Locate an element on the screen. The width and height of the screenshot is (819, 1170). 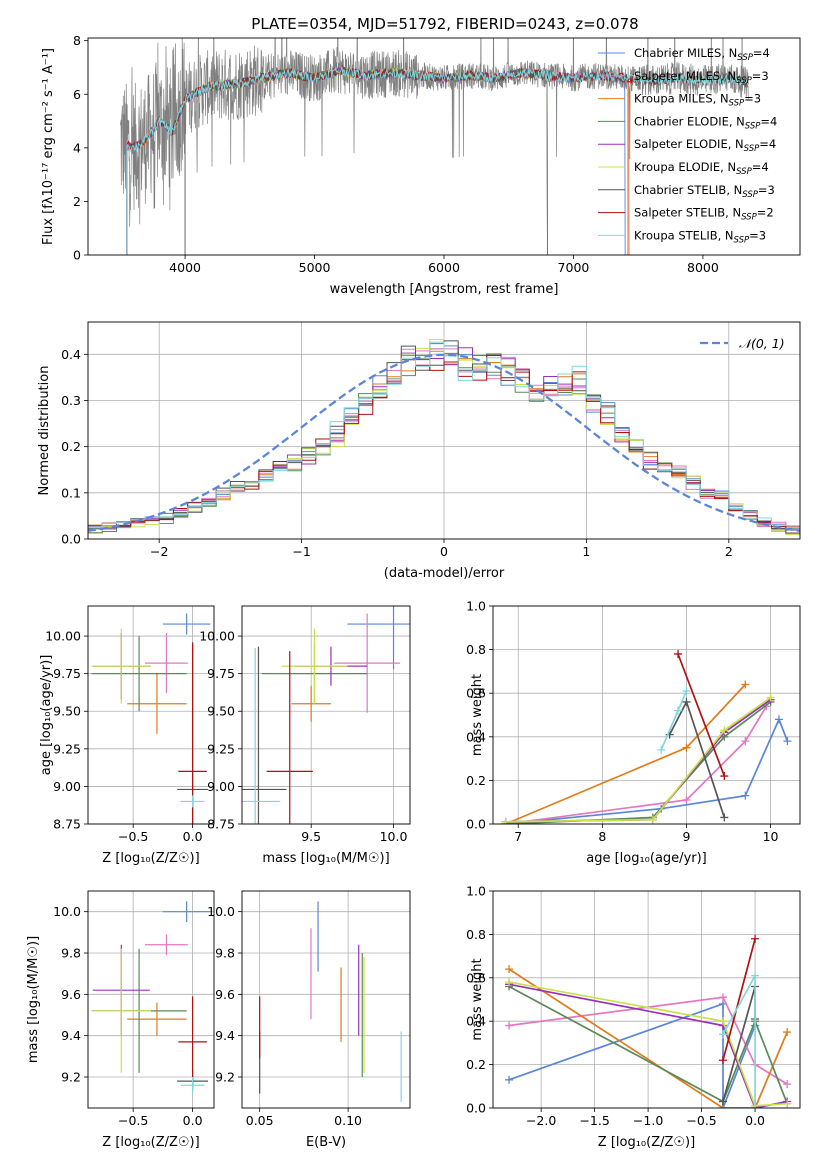
x-tick-label: −1 is located at coordinates (301, 551).